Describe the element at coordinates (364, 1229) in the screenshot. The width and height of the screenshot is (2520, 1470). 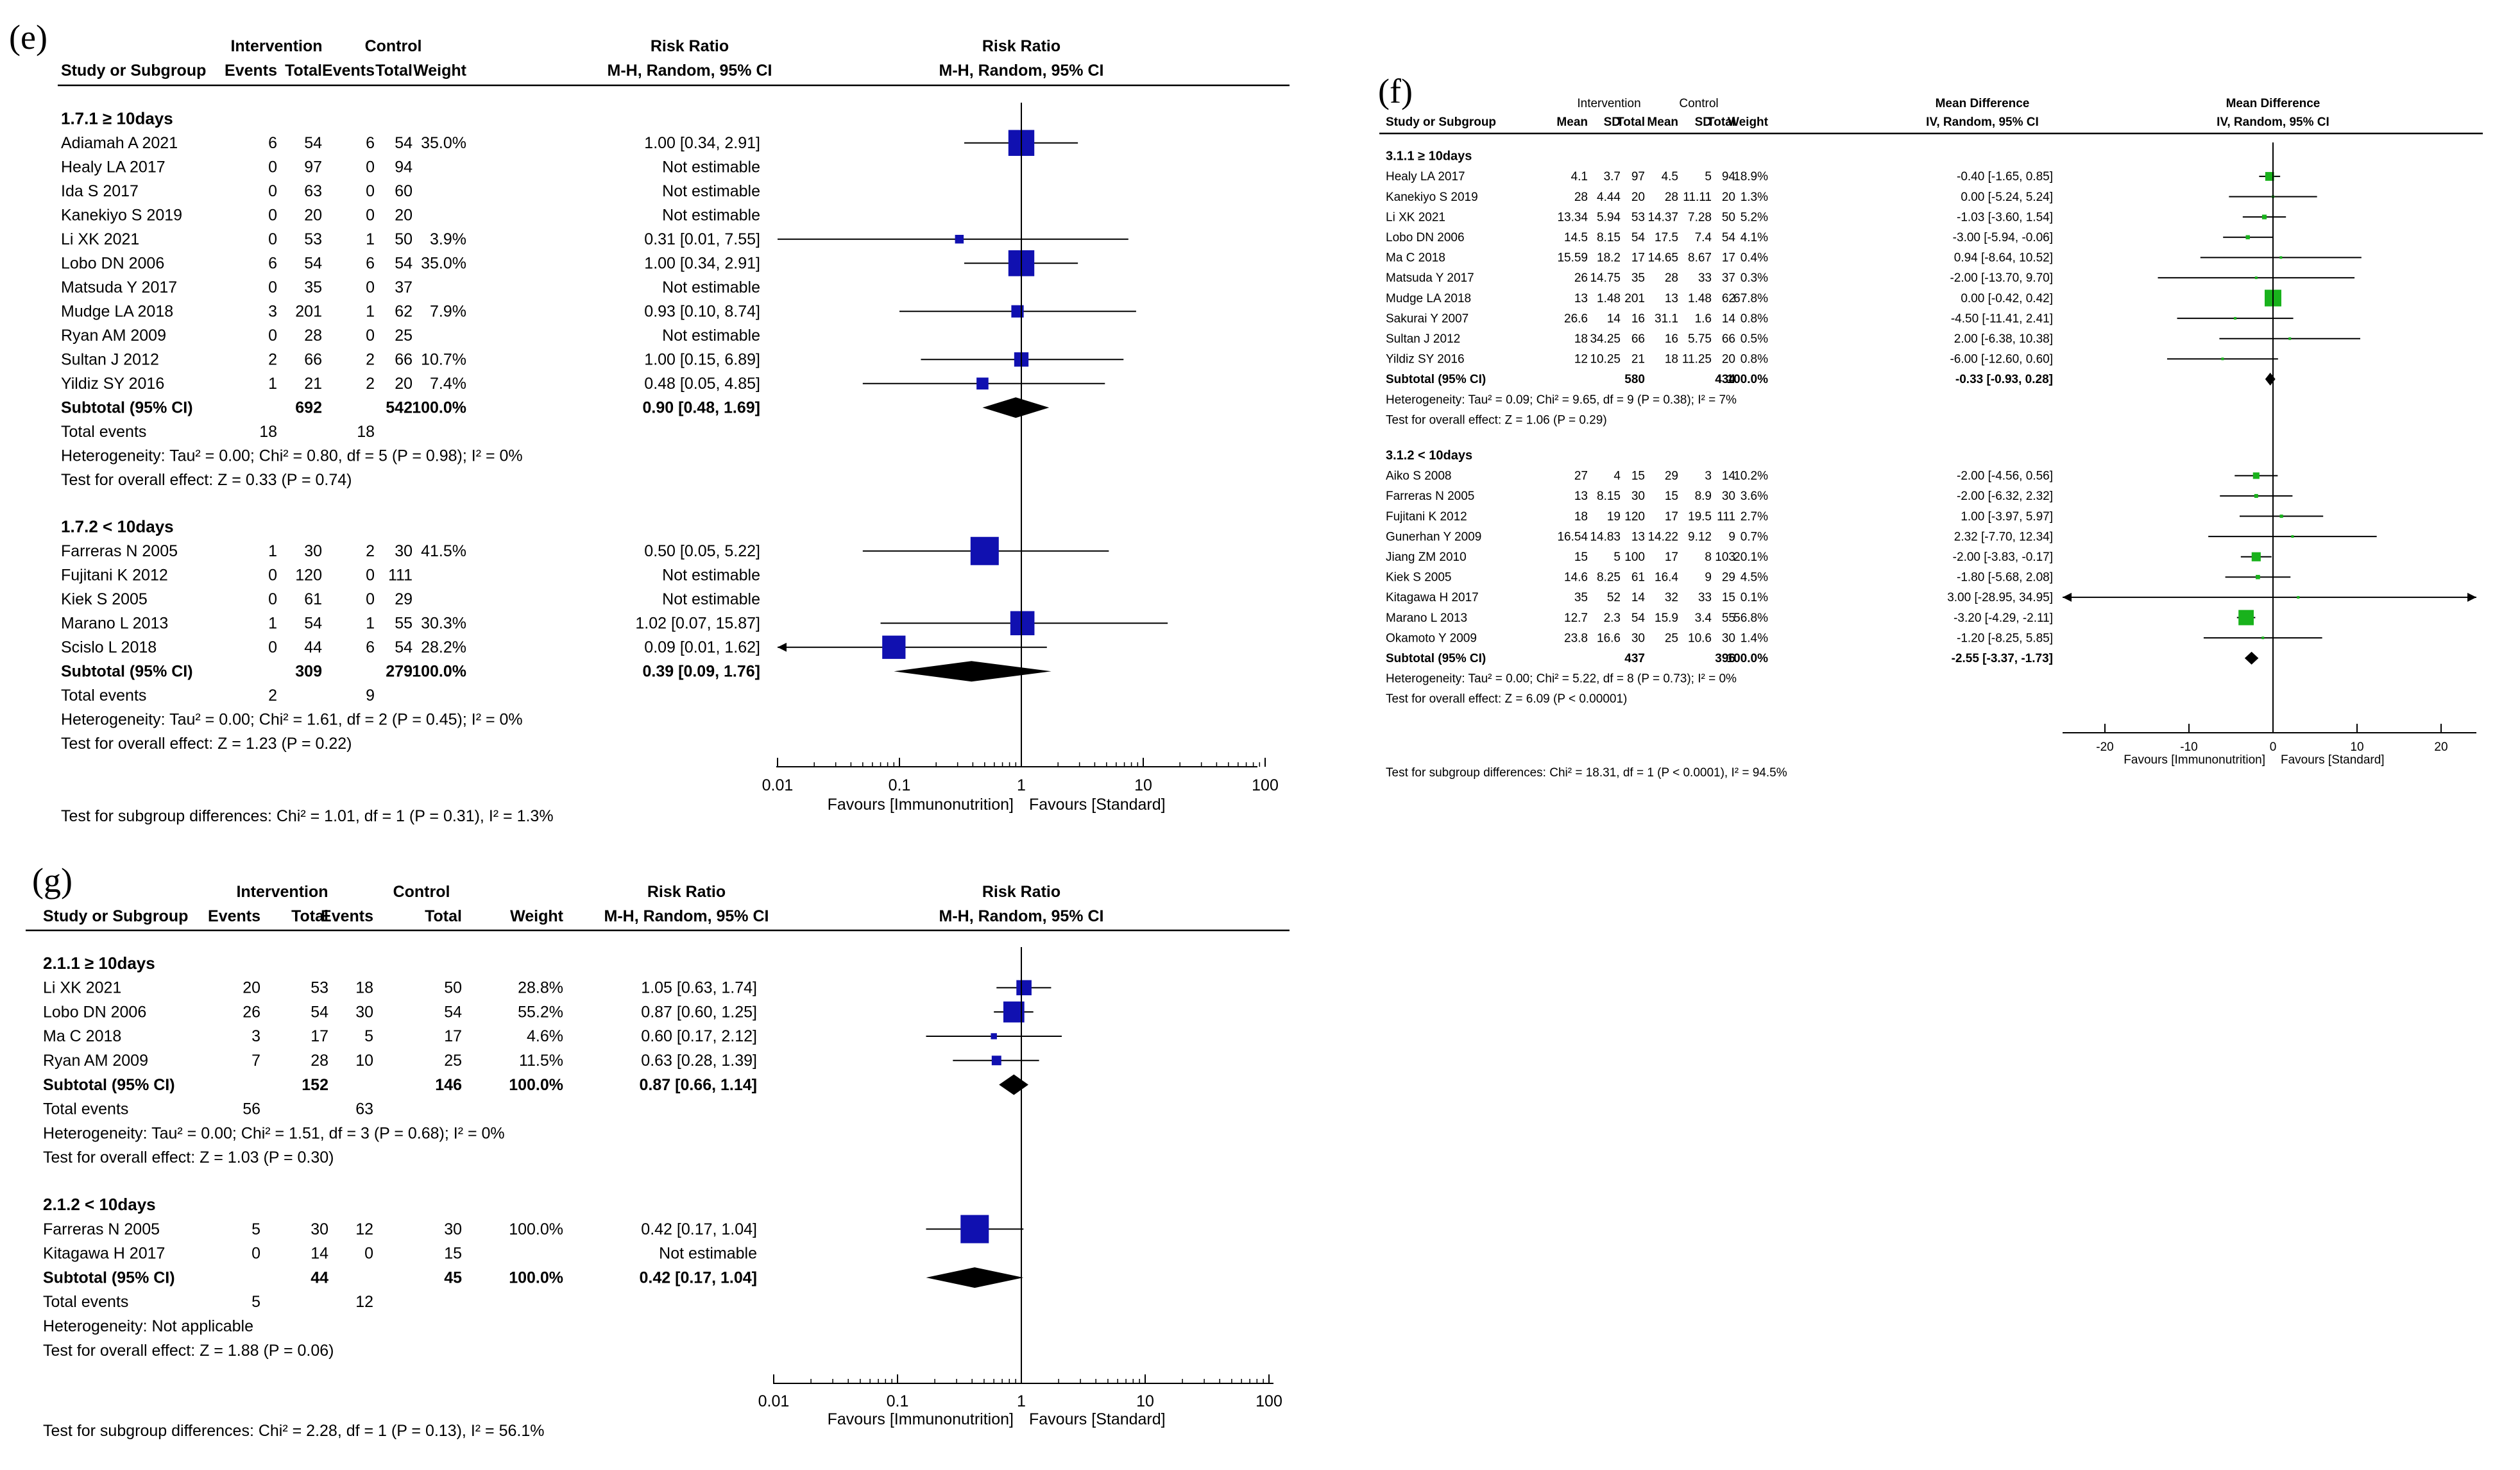
I see `cell-events-control: 12` at that location.